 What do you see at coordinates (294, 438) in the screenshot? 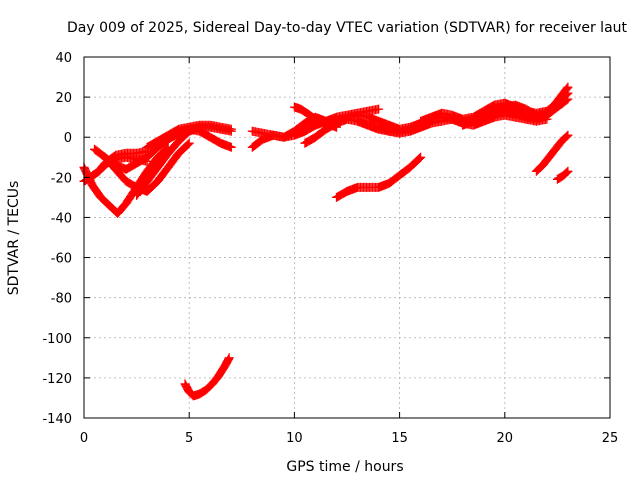
I see `x-tick-label: 10` at bounding box center [294, 438].